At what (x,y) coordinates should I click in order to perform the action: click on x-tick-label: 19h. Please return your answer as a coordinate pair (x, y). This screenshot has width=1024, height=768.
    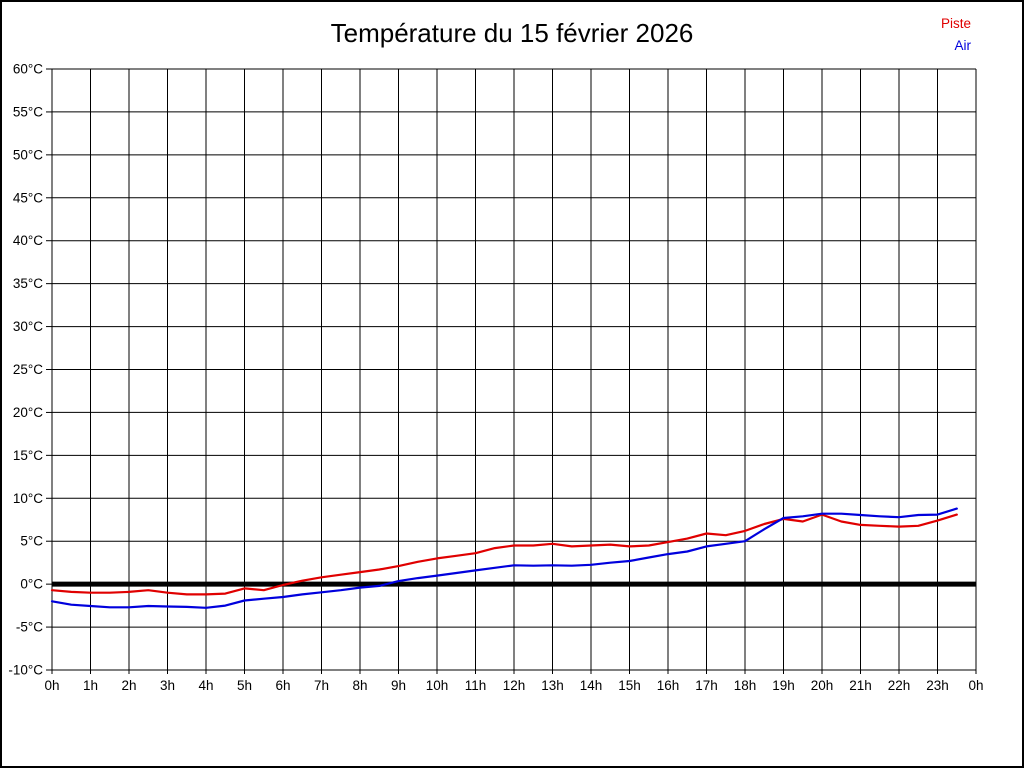
    Looking at the image, I should click on (783, 685).